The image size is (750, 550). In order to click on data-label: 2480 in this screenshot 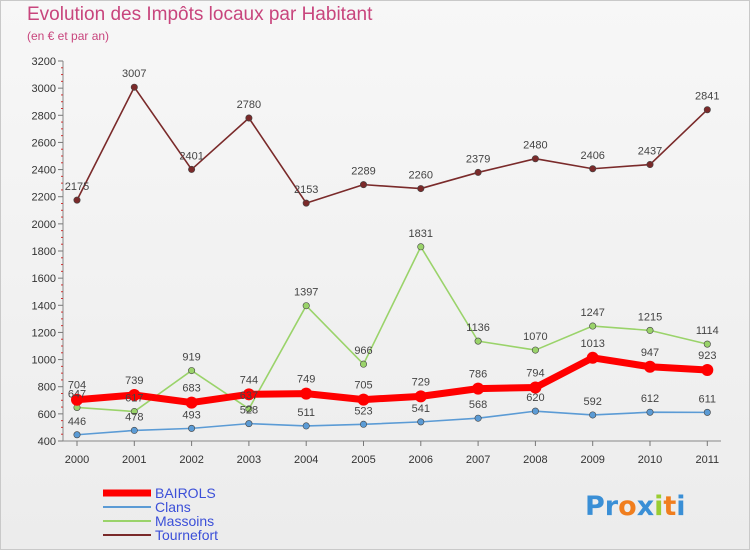, I will do `click(535, 146)`.